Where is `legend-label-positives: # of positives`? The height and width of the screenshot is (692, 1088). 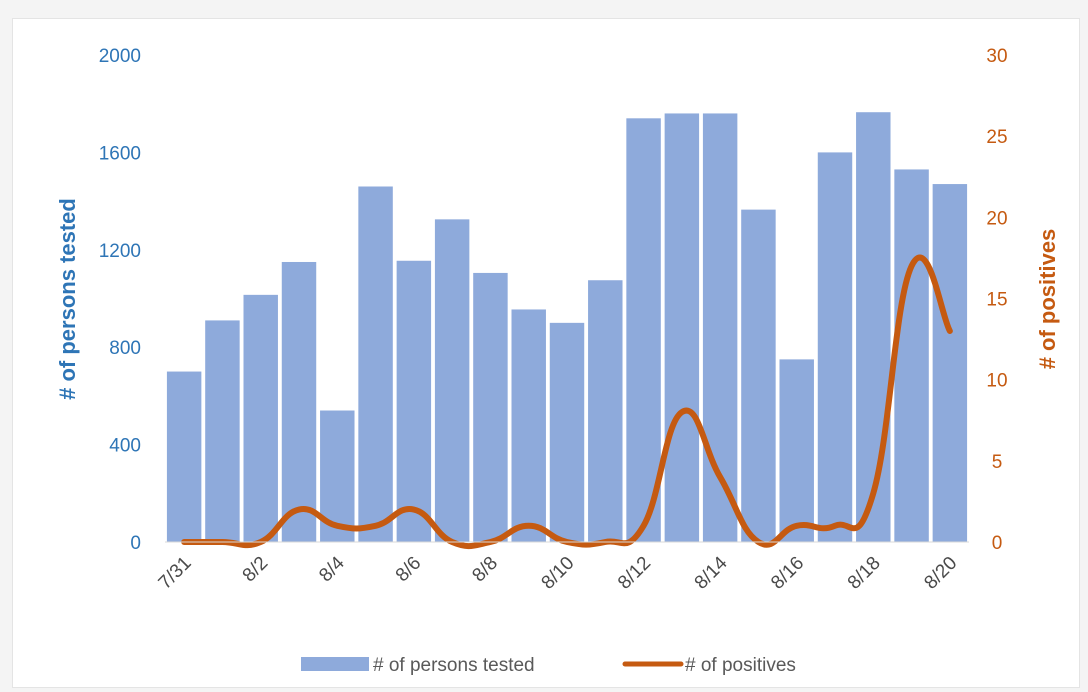
legend-label-positives: # of positives is located at coordinates (740, 665).